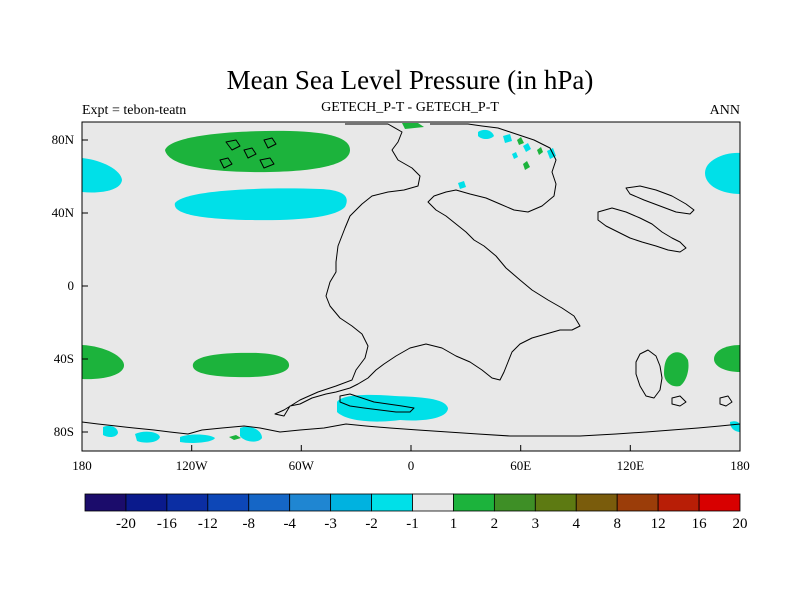  What do you see at coordinates (249, 524) in the screenshot?
I see `colorbar-label: -8` at bounding box center [249, 524].